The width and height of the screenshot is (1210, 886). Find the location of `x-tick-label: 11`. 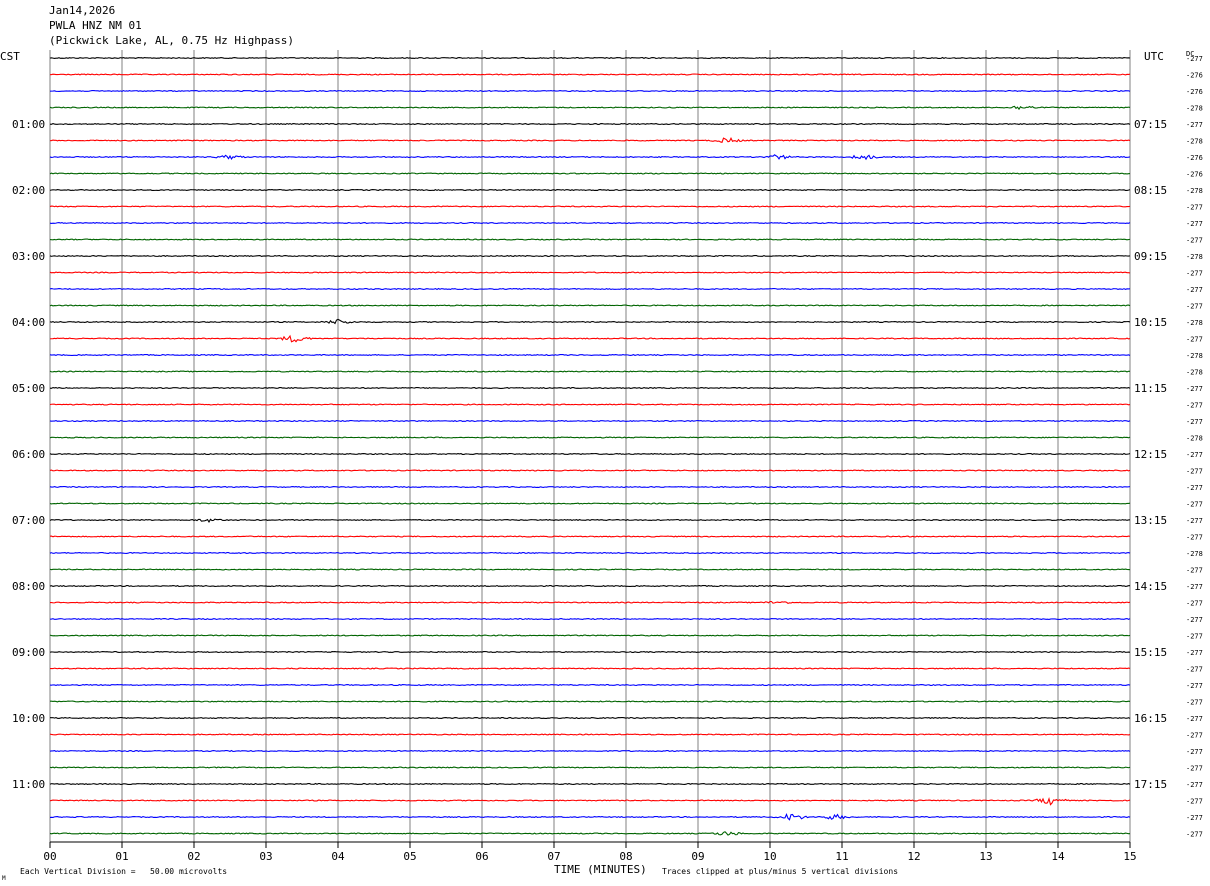

x-tick-label: 11 is located at coordinates (841, 856).